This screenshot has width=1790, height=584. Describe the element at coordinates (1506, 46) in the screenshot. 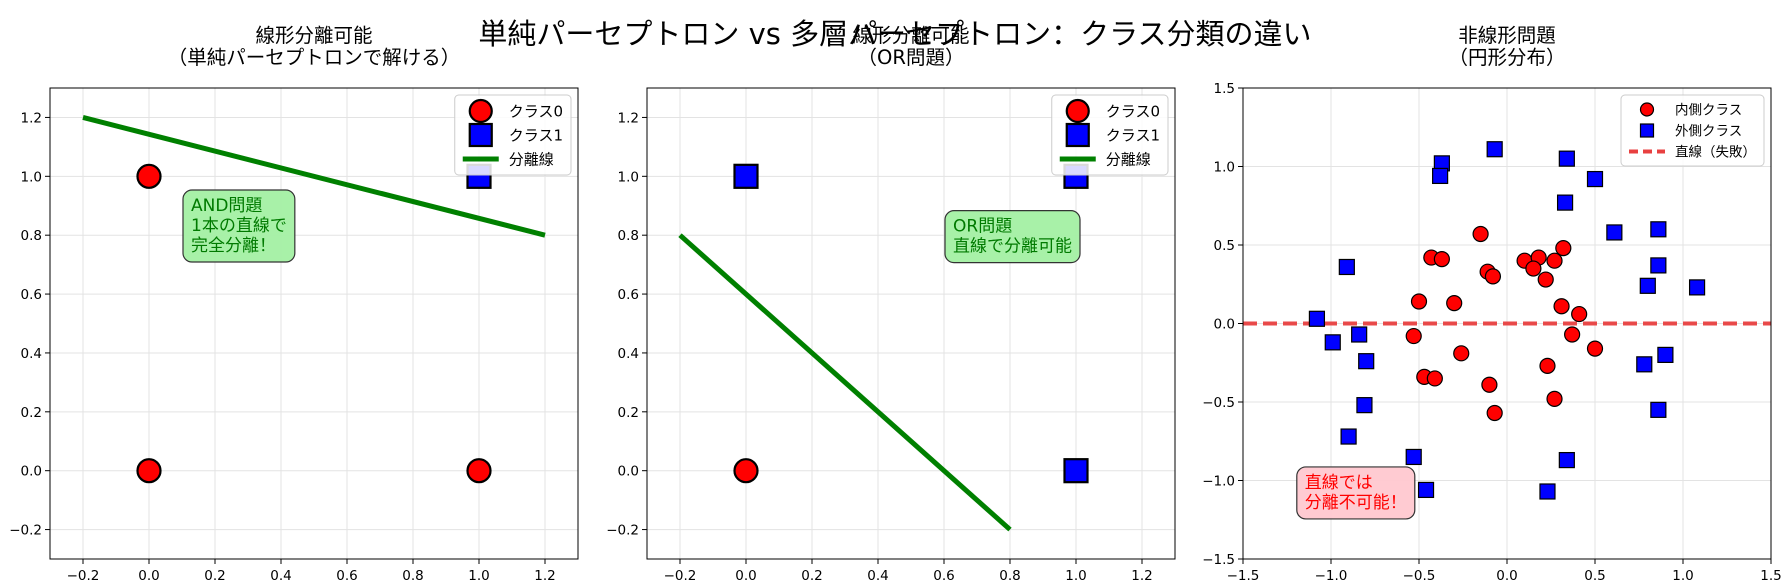

I see `chart-title: 非線形問題（円形分布）` at that location.